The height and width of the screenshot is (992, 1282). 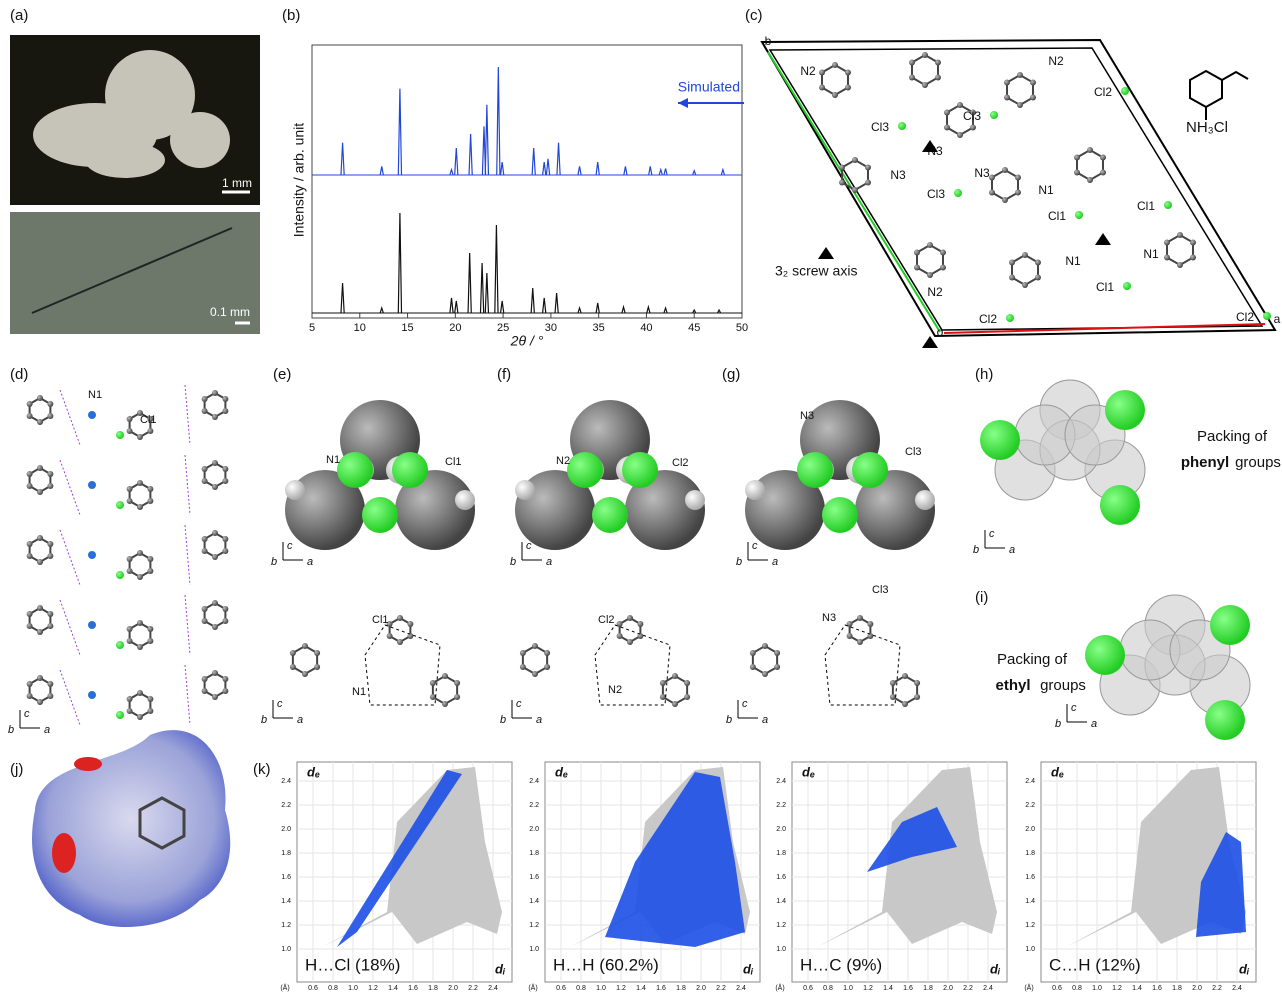 I want to click on axis-label: a, so click(x=300, y=720).